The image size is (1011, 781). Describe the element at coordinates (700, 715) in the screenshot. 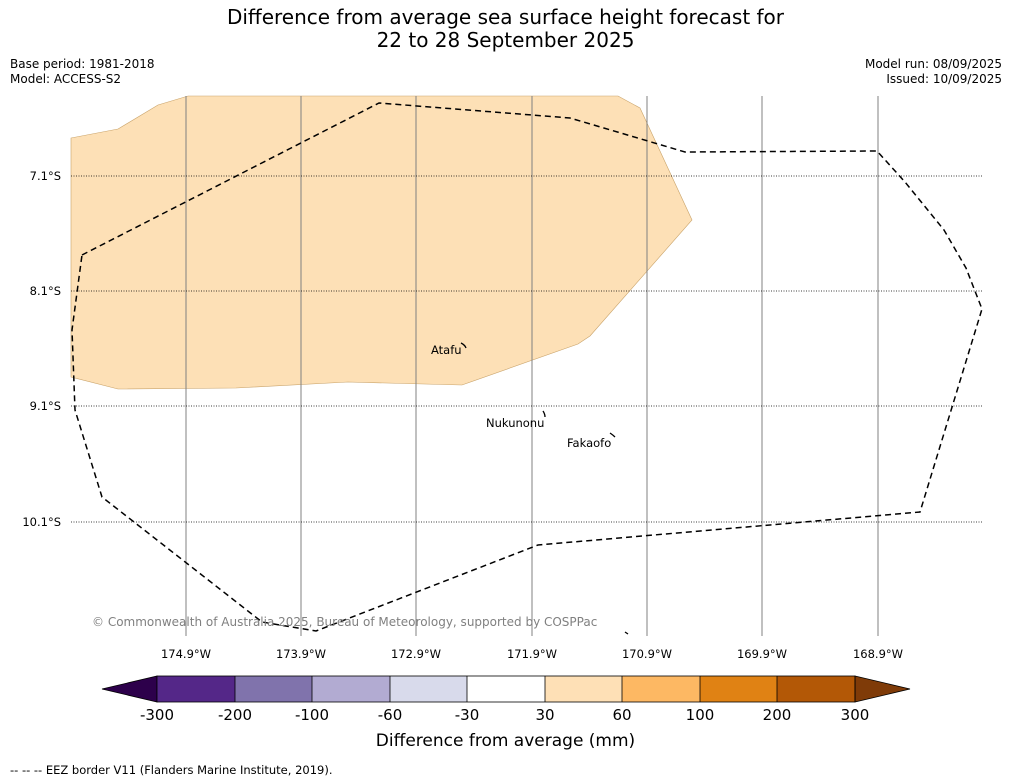

I see `colorbar-tick: 100` at that location.